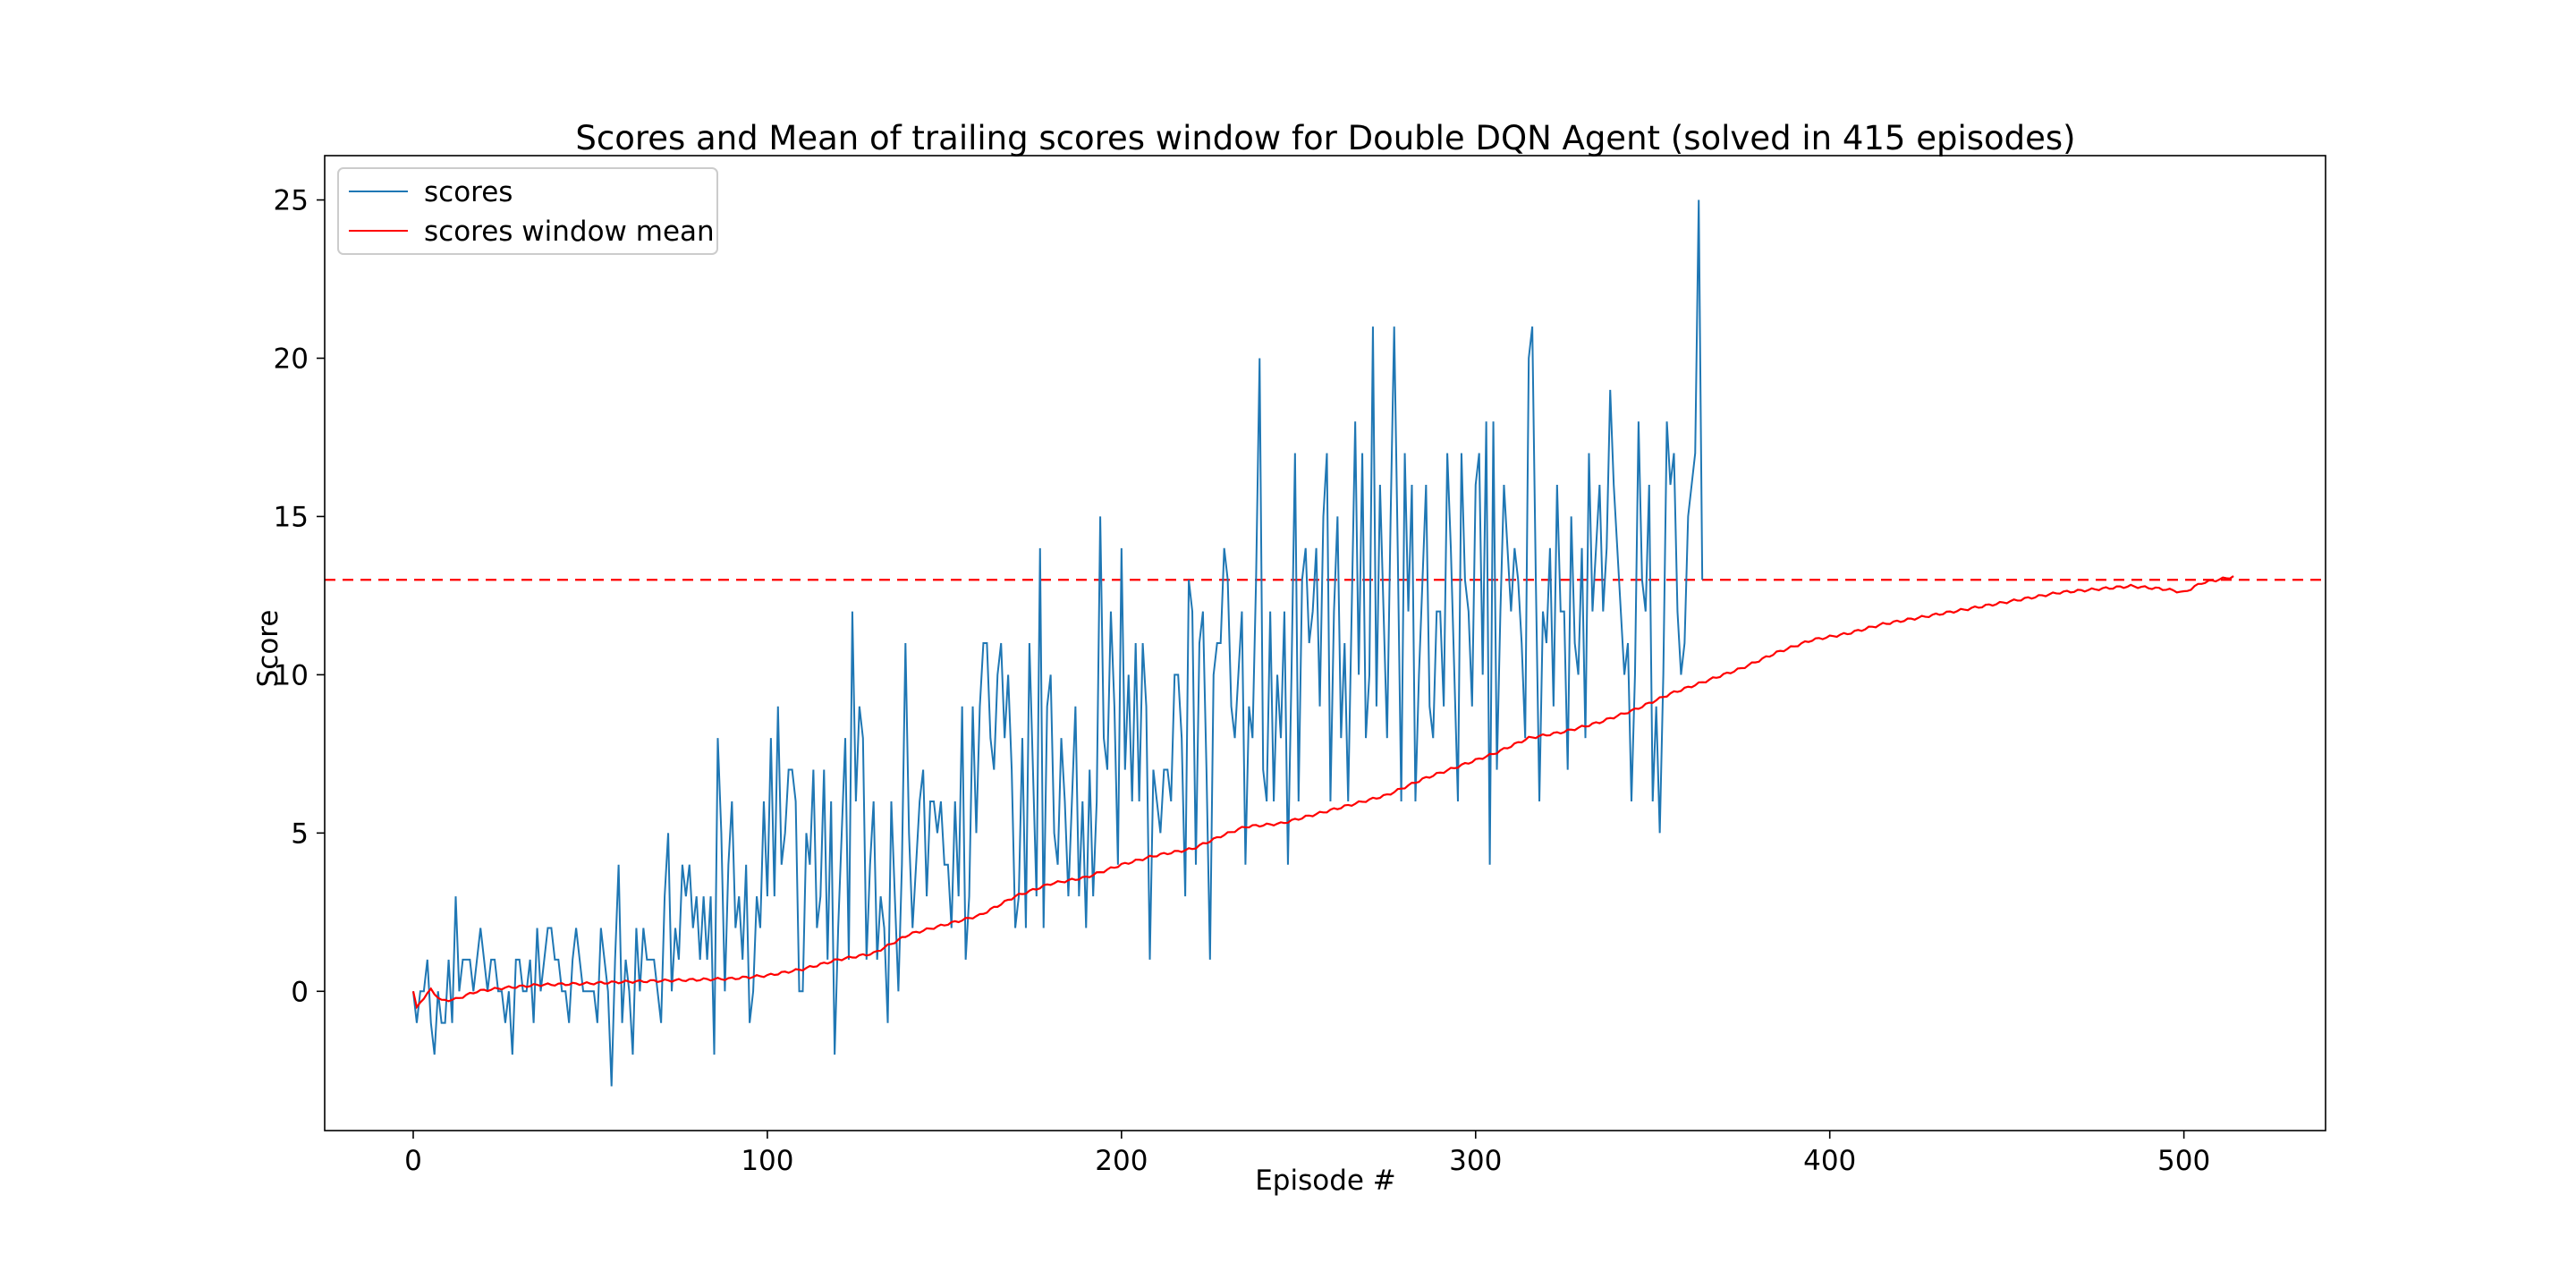 Image resolution: width=2576 pixels, height=1288 pixels. I want to click on y-axis-label: Score, so click(268, 649).